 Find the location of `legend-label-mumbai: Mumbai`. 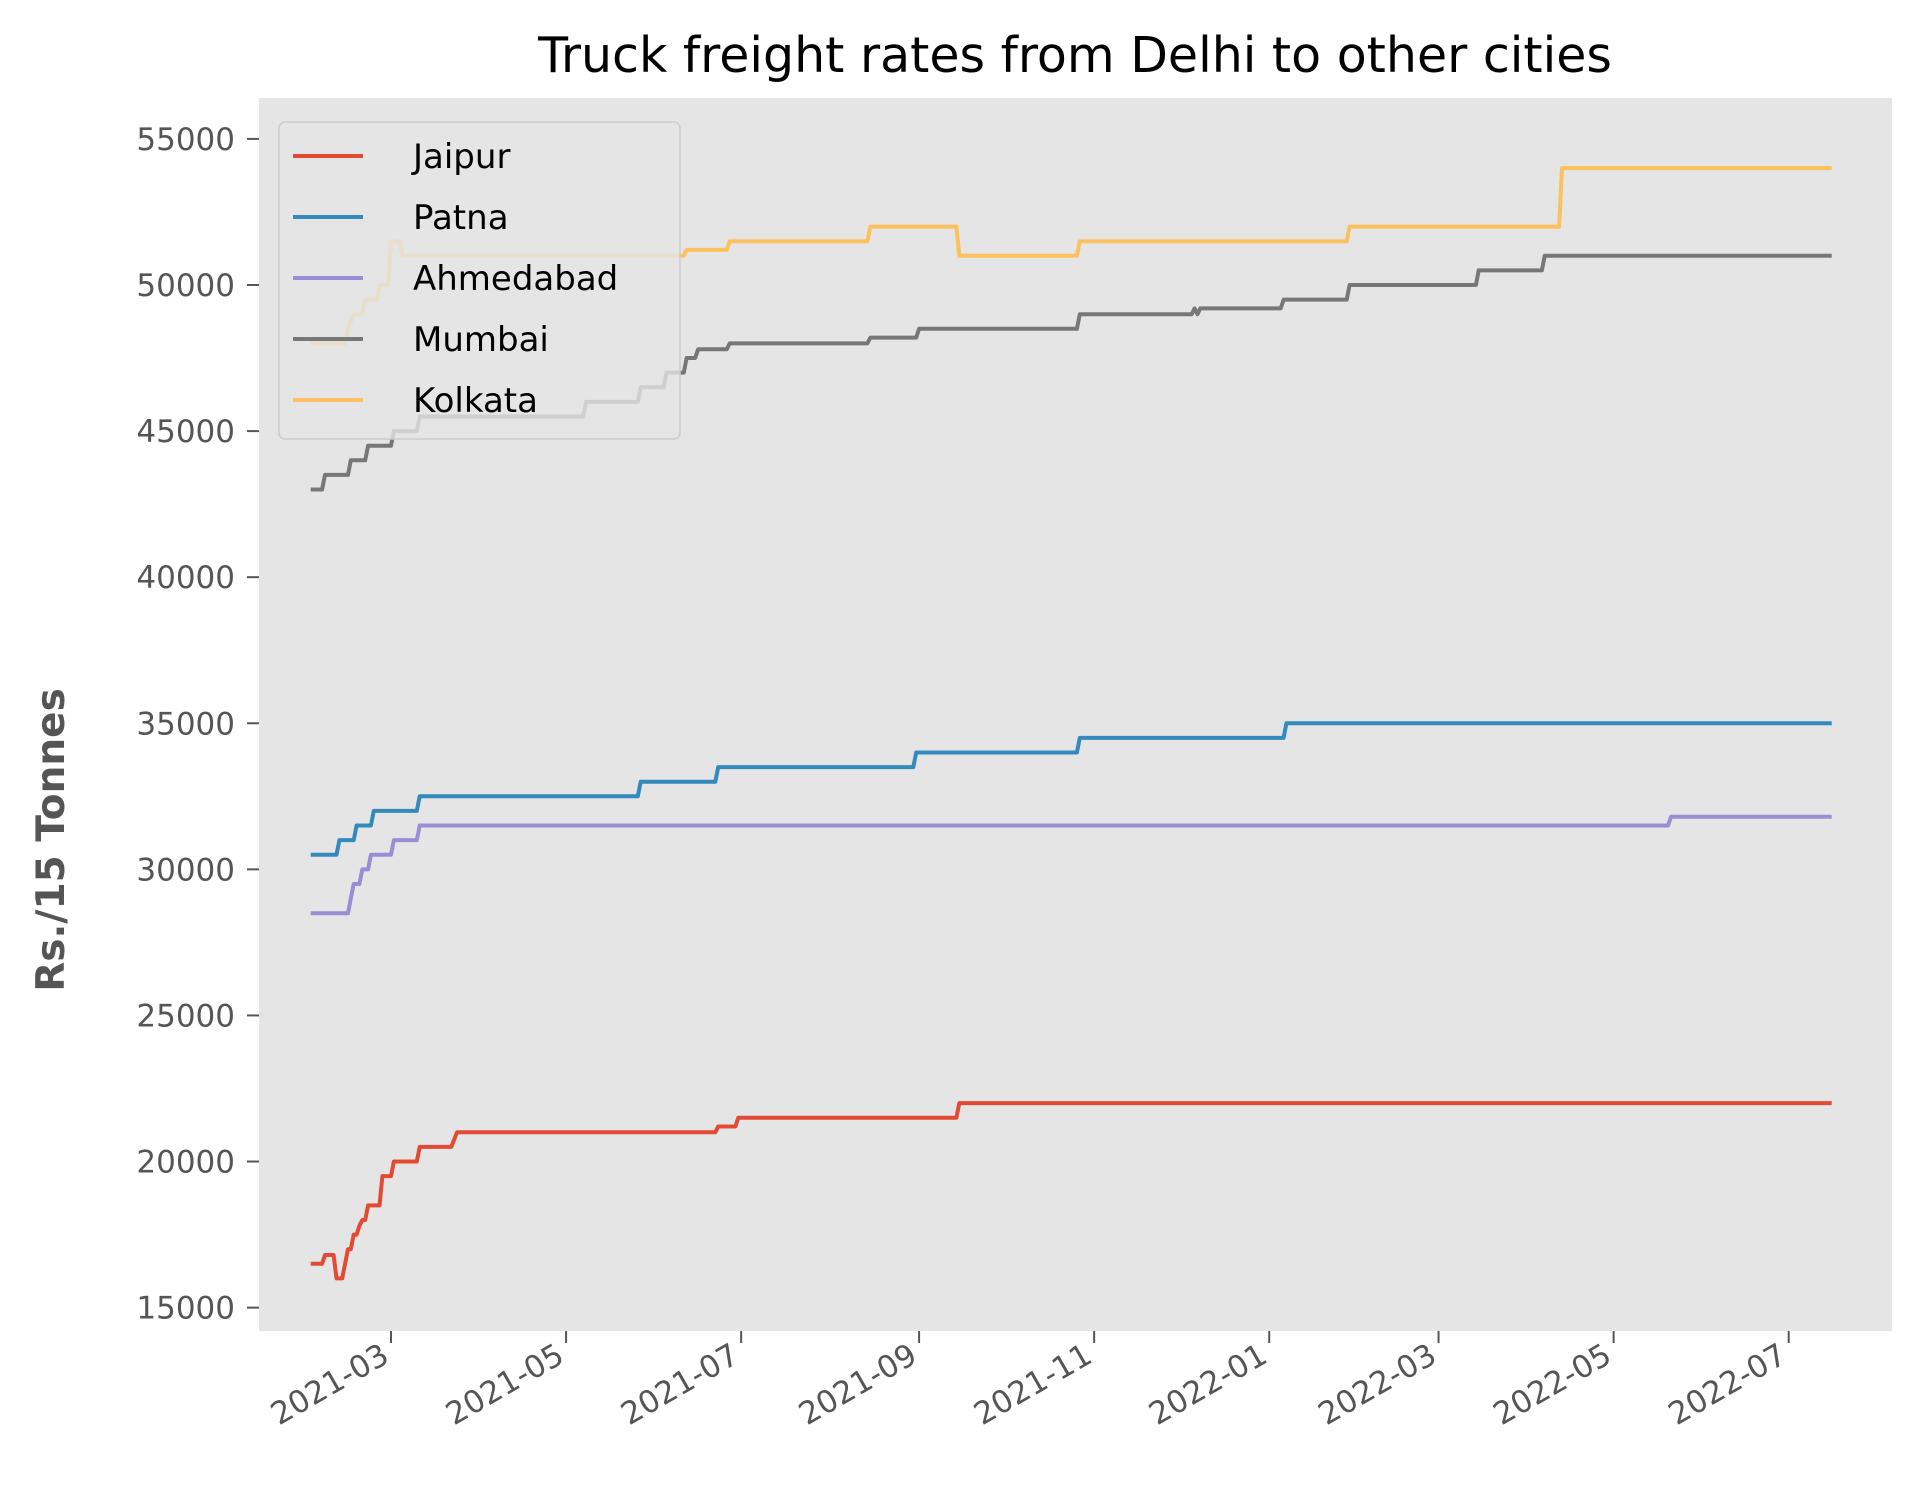

legend-label-mumbai: Mumbai is located at coordinates (481, 340).